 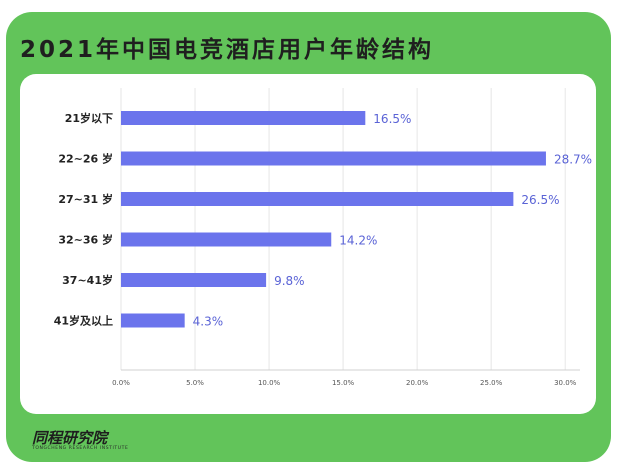 I want to click on value-label: 14.2%, so click(x=358, y=241).